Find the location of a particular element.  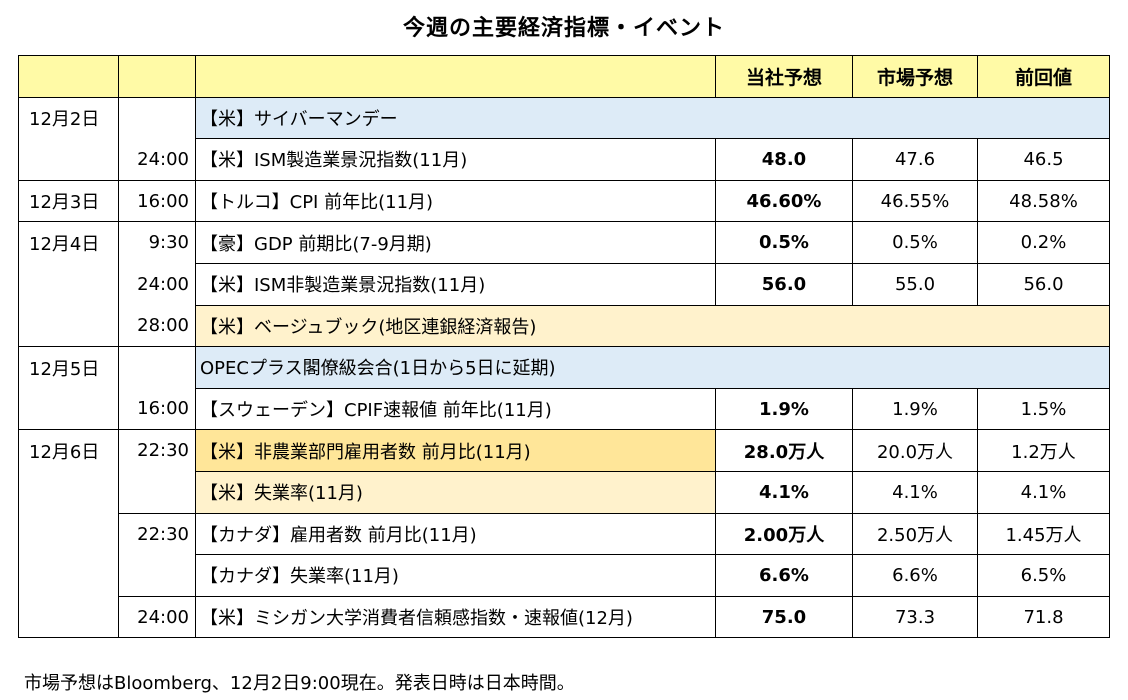

forecast-market-cell: 4.1% is located at coordinates (915, 492).